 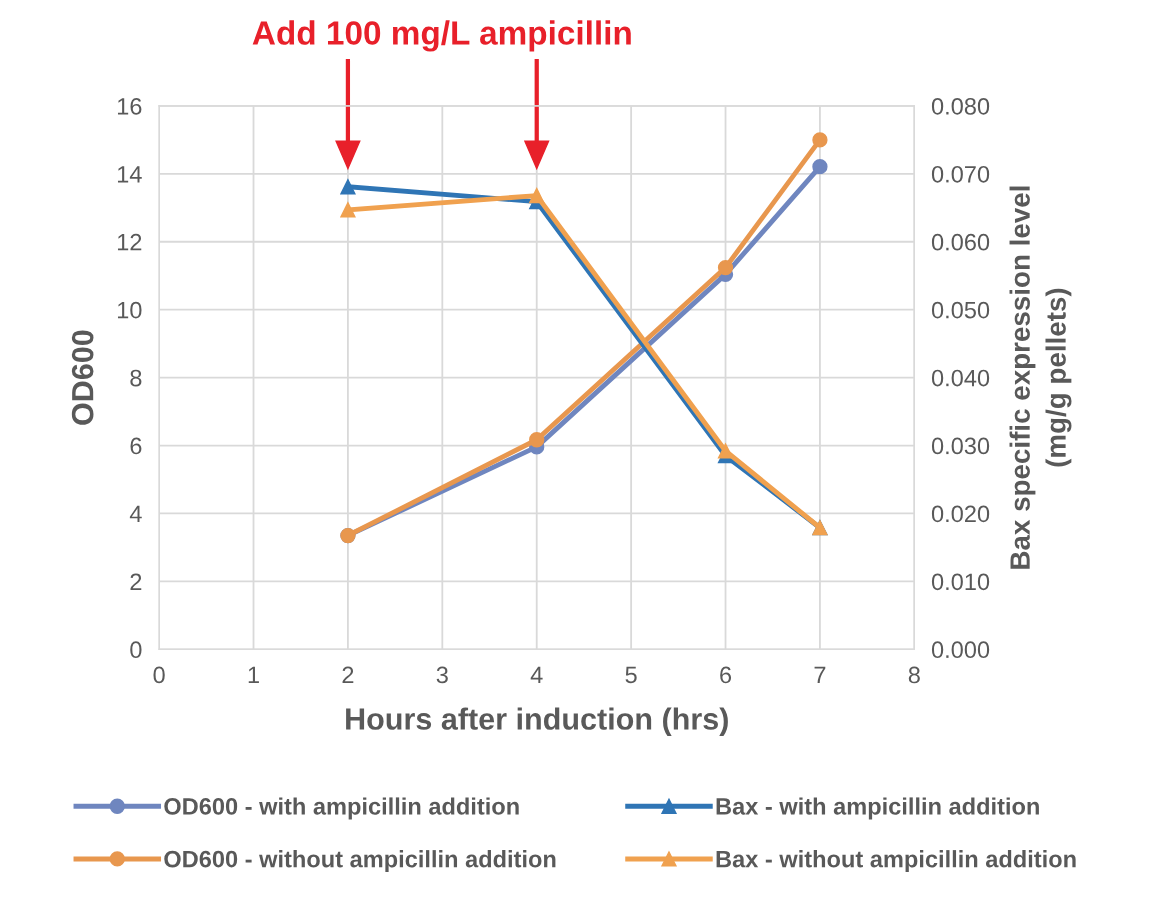 I want to click on x-tick-label: 6, so click(x=726, y=675).